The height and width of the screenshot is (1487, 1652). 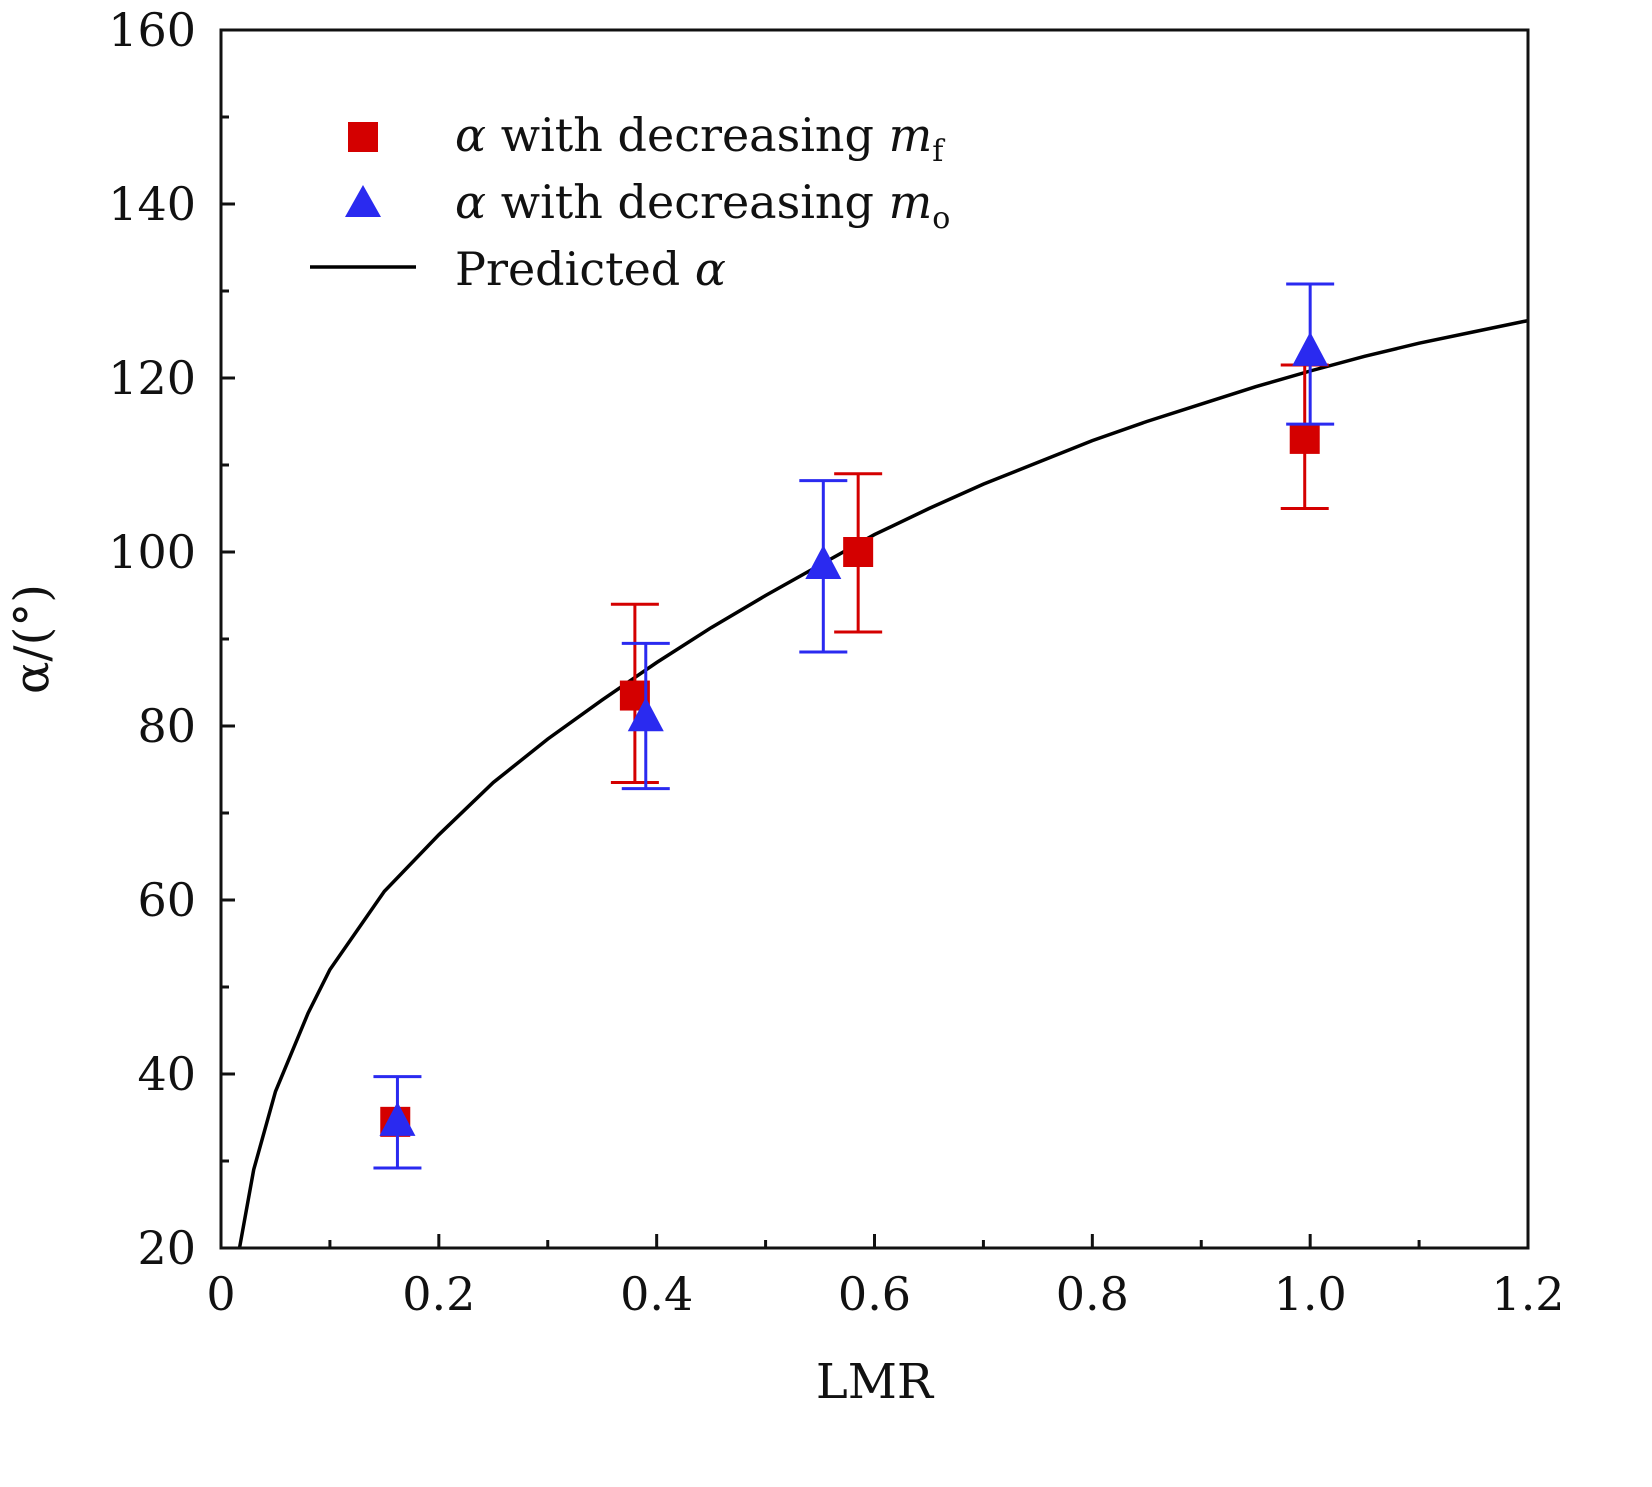 What do you see at coordinates (656, 1294) in the screenshot?
I see `x-tick-label: 0.4` at bounding box center [656, 1294].